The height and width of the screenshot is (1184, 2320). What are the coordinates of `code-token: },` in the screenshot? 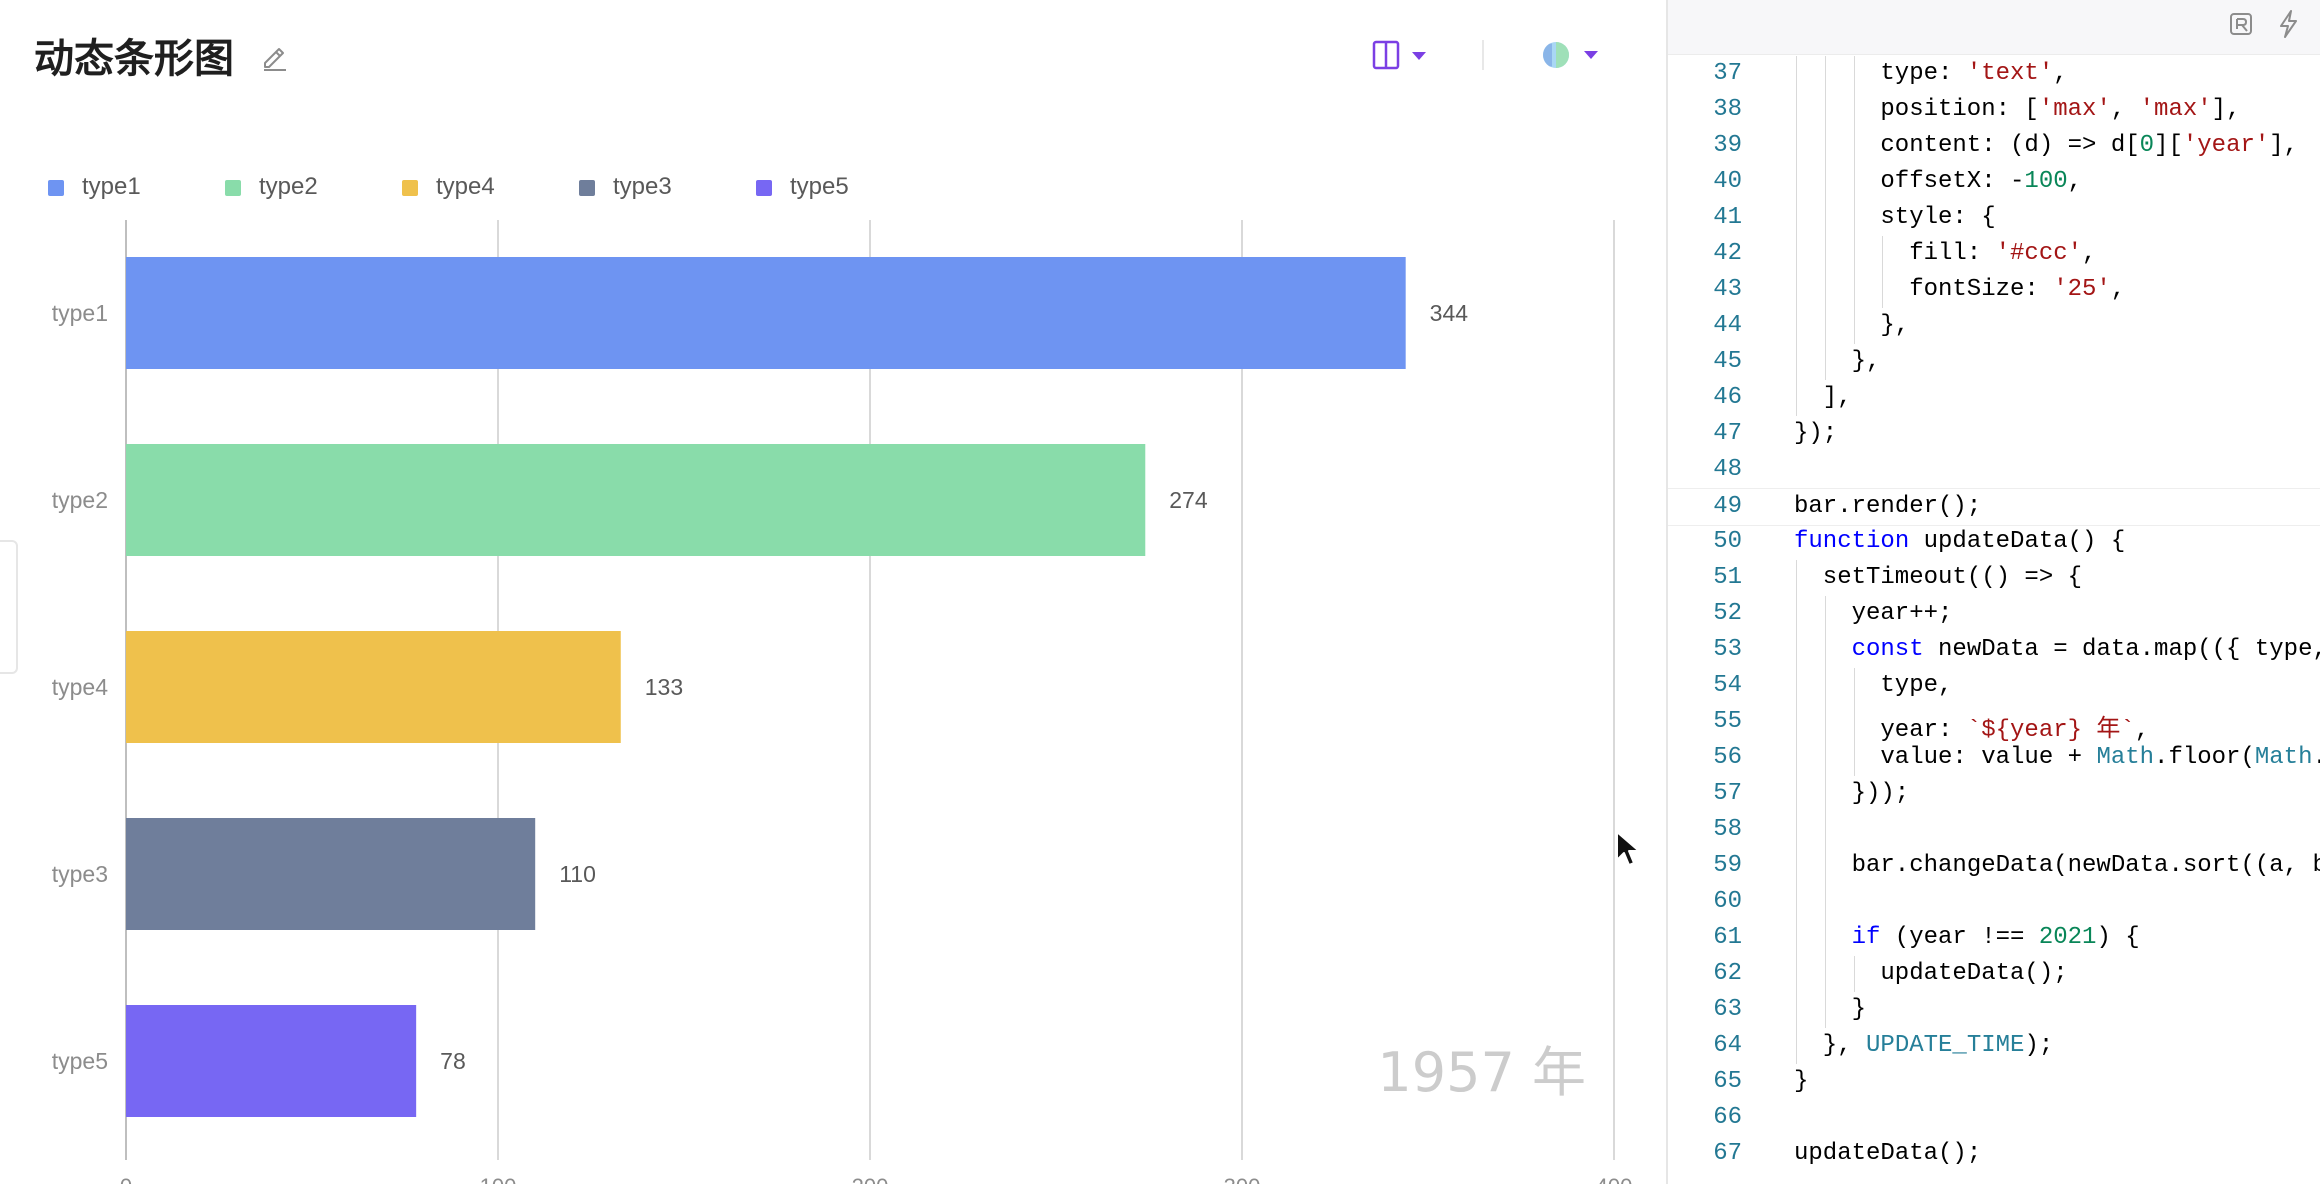 It's located at (1844, 1045).